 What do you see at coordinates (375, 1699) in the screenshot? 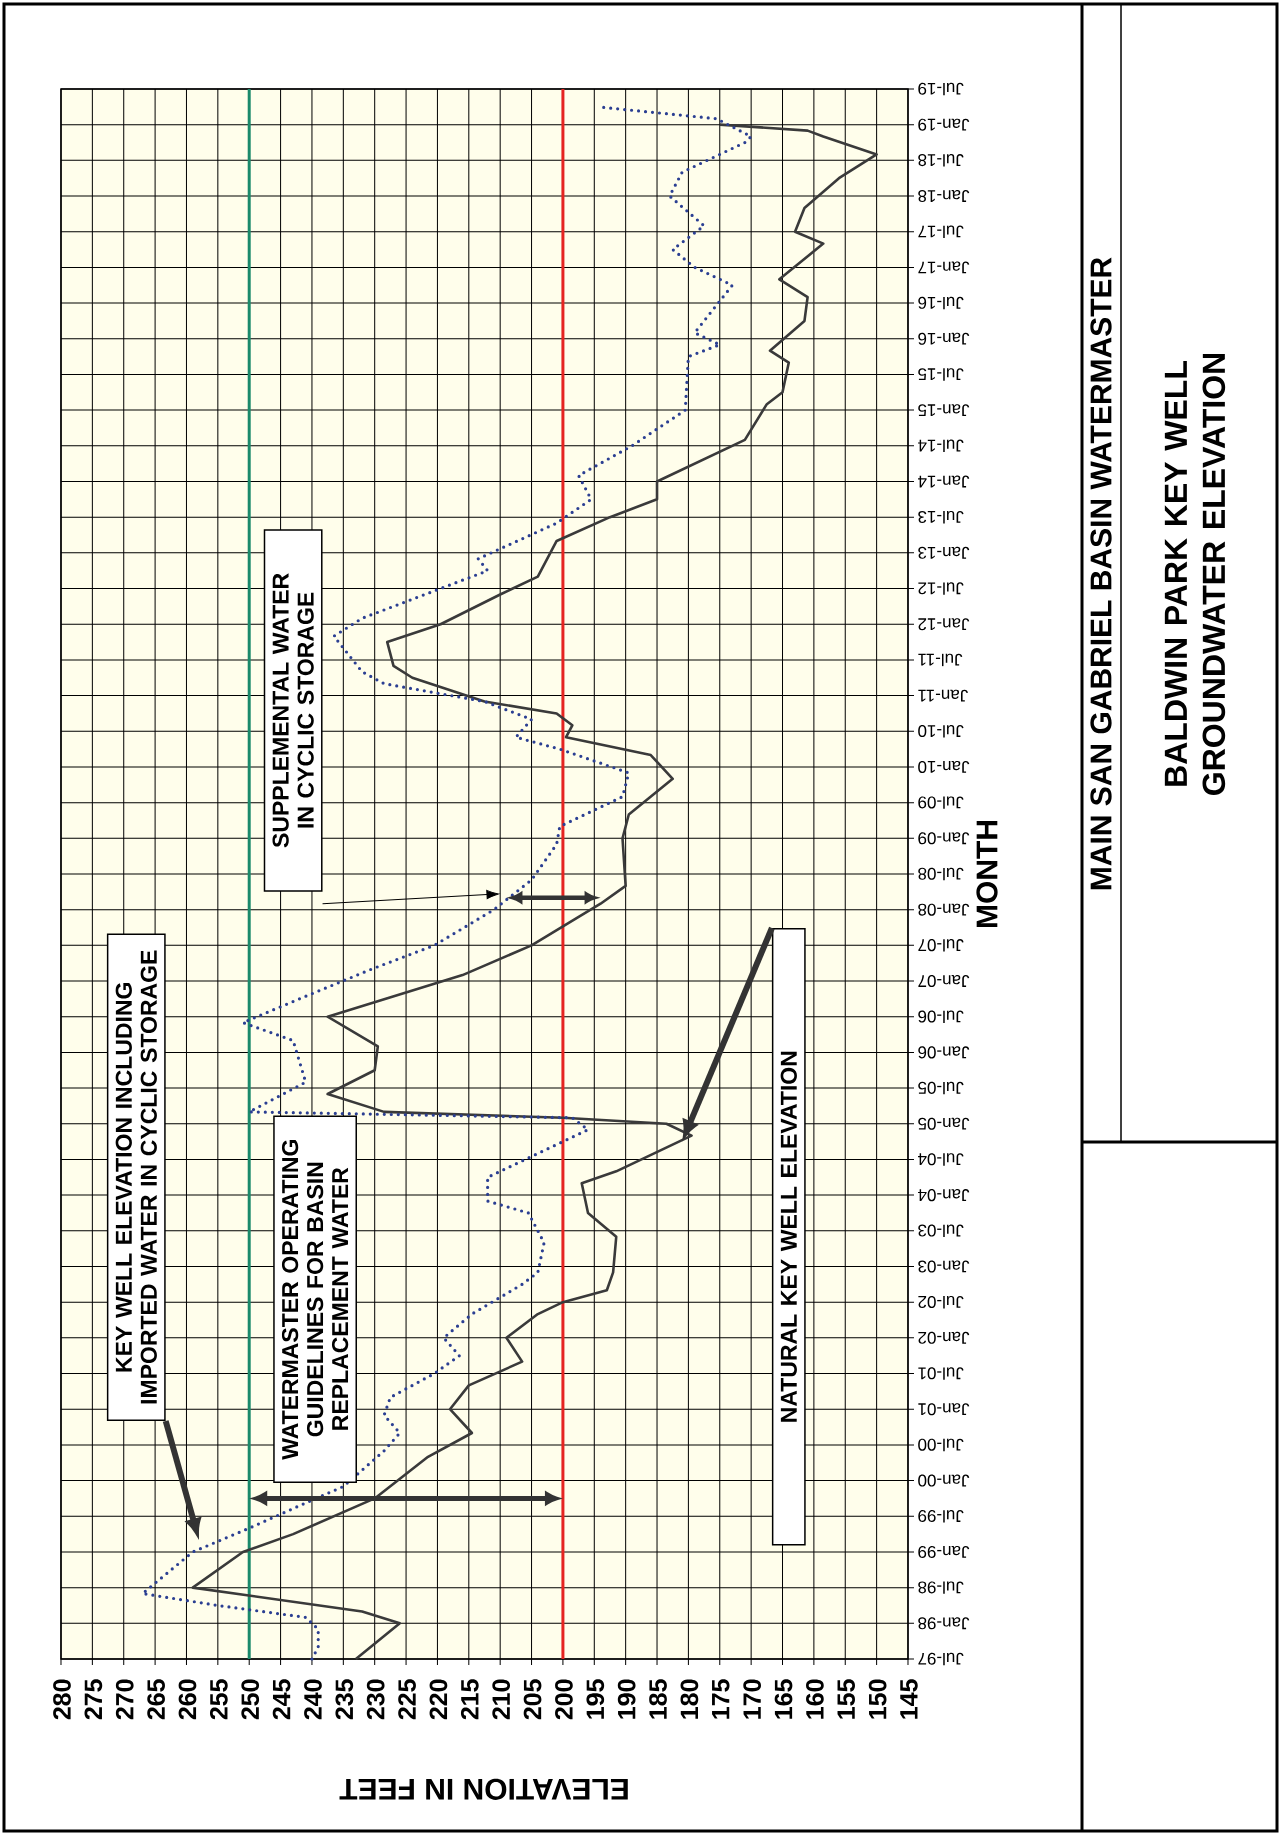
I see `x-tick-label: 230` at bounding box center [375, 1699].